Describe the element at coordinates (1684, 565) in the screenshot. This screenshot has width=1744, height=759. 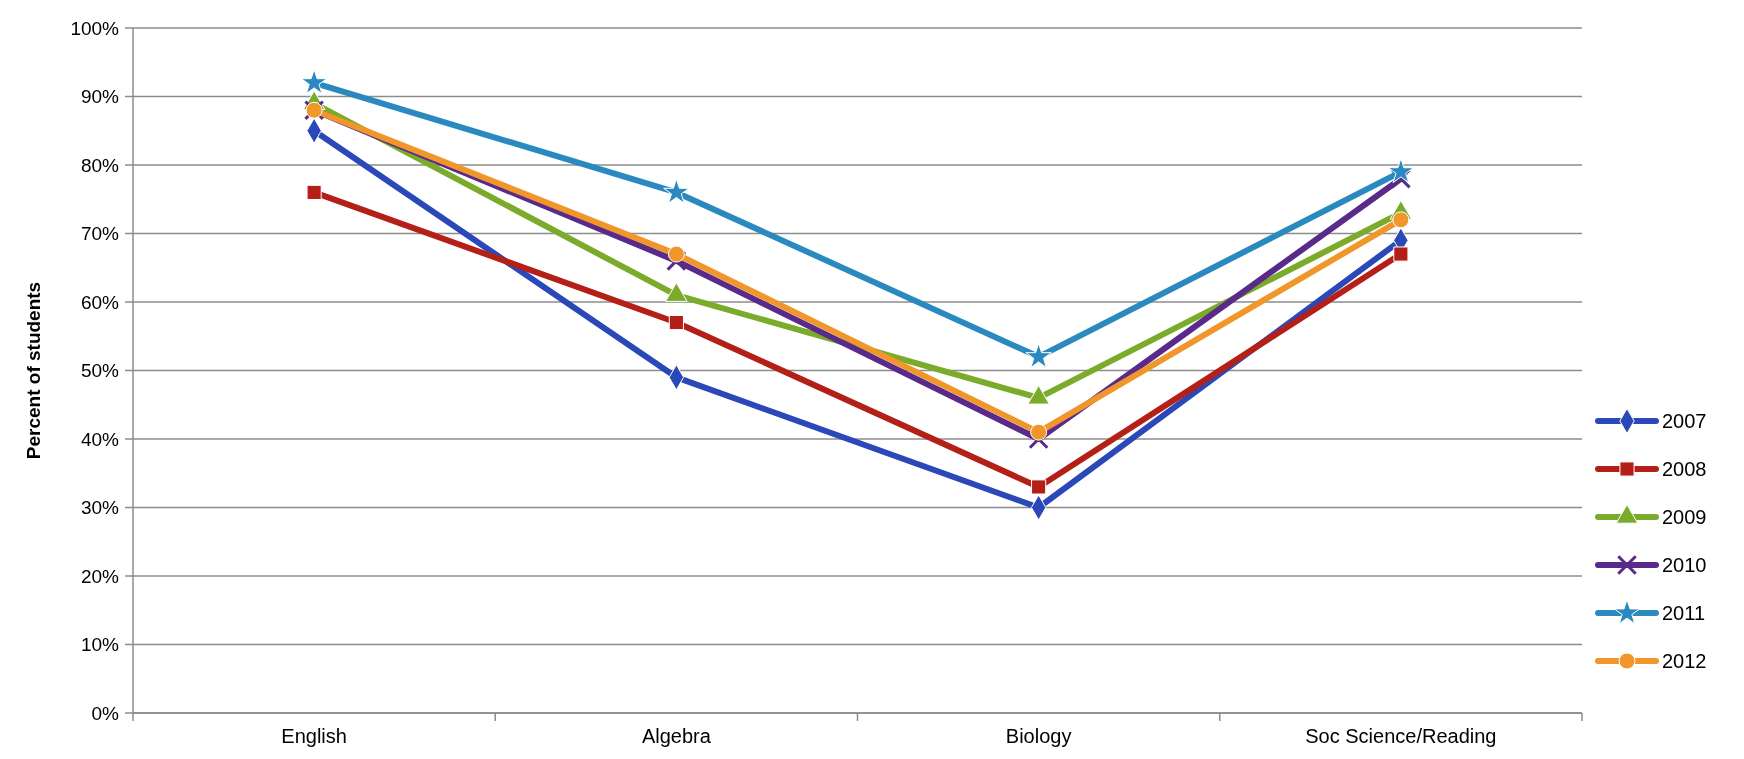
I see `legend-label: 2010` at that location.